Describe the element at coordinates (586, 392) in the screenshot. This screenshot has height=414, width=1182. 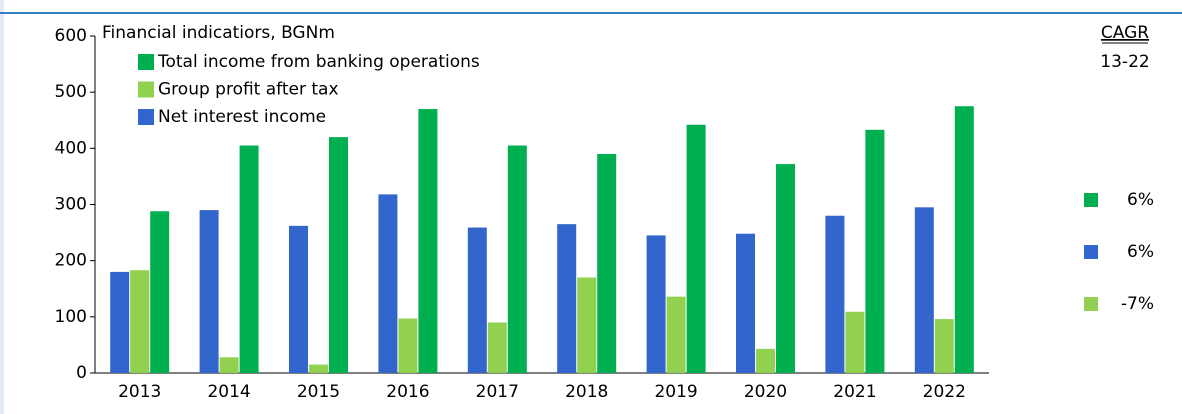
I see `x-tick-label: 2018` at that location.